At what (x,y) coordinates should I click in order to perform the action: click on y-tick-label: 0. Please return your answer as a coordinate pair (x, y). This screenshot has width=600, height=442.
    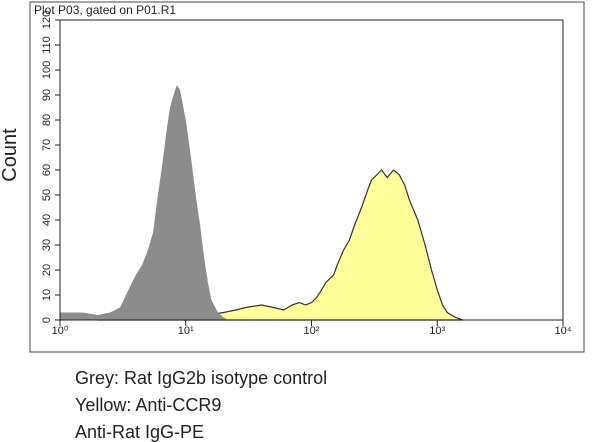
    Looking at the image, I should click on (47, 320).